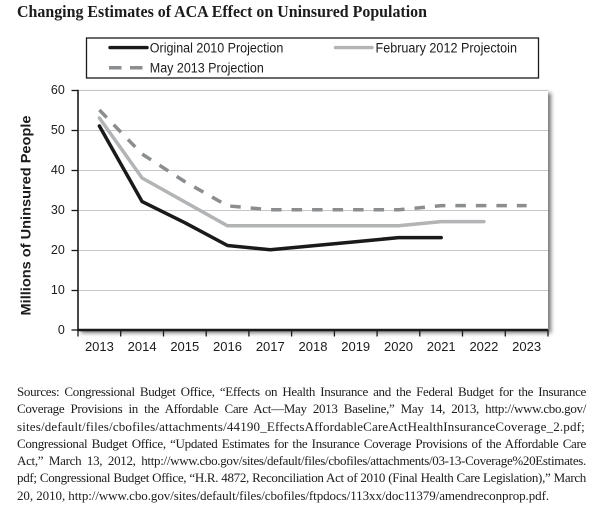  What do you see at coordinates (483, 346) in the screenshot?
I see `svg-text: 2022` at bounding box center [483, 346].